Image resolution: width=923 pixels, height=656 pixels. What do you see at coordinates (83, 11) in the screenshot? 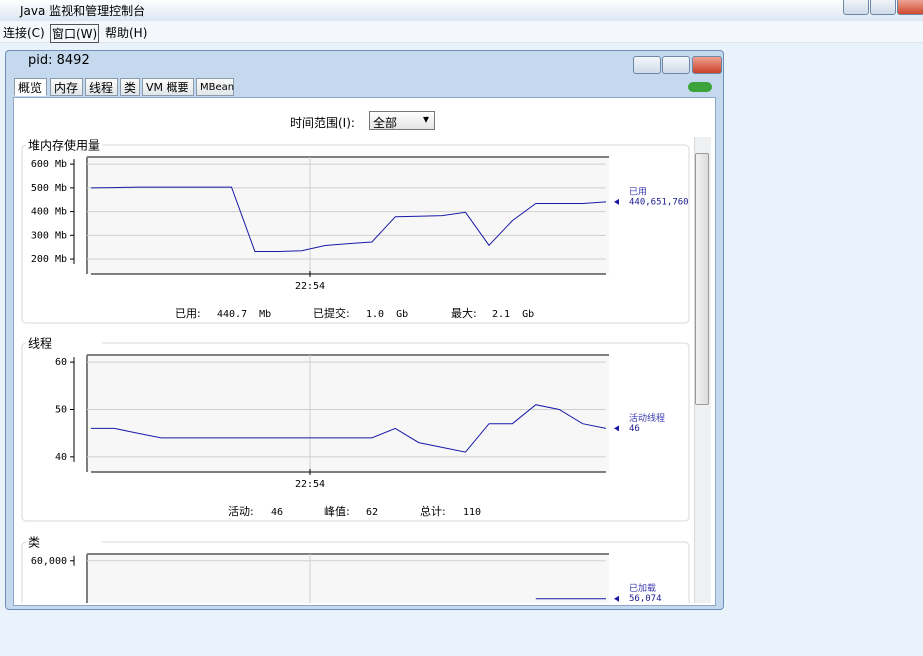
I see `window-title: Java 监视和管理控制台` at bounding box center [83, 11].